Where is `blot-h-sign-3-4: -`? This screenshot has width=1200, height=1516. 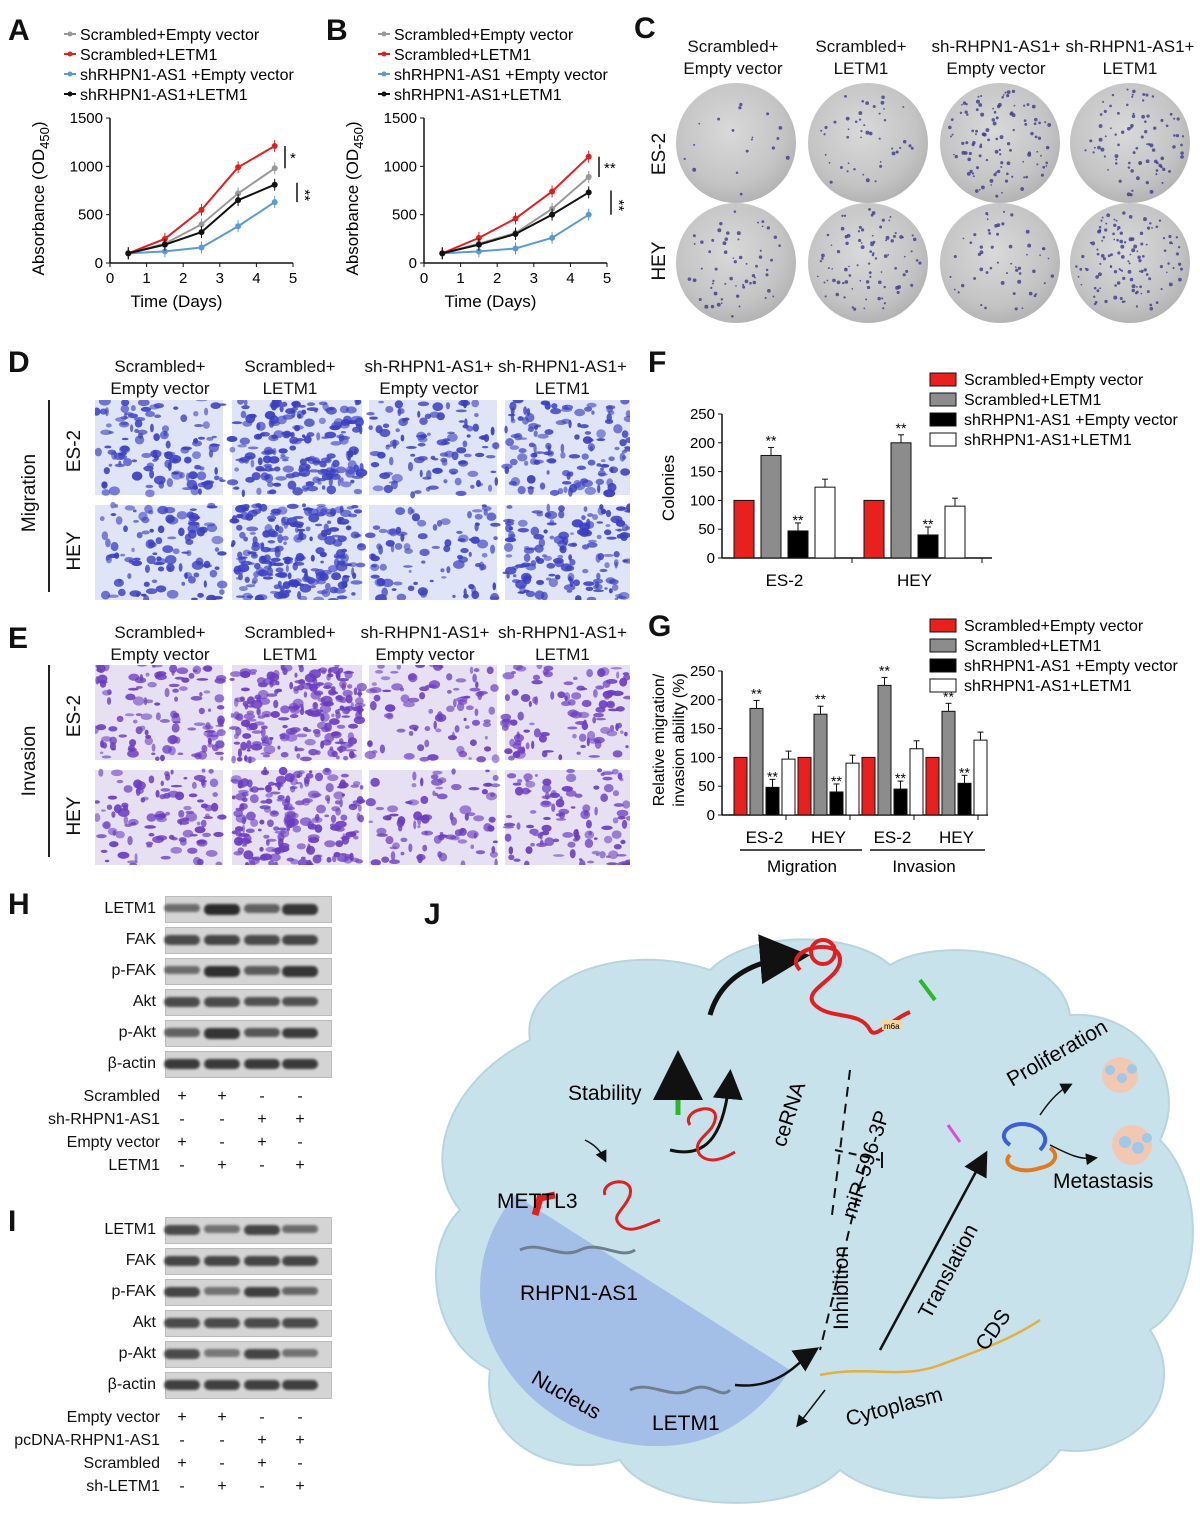
blot-h-sign-3-4: - is located at coordinates (300, 1142).